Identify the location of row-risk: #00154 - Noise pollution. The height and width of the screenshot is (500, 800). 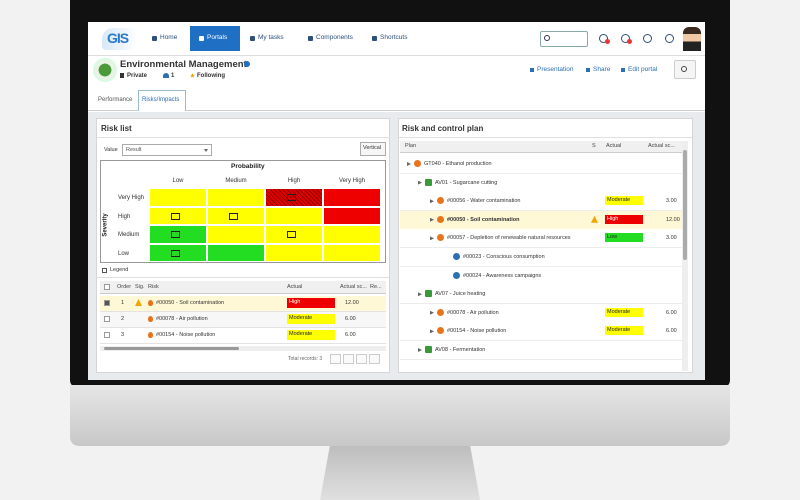
(186, 335).